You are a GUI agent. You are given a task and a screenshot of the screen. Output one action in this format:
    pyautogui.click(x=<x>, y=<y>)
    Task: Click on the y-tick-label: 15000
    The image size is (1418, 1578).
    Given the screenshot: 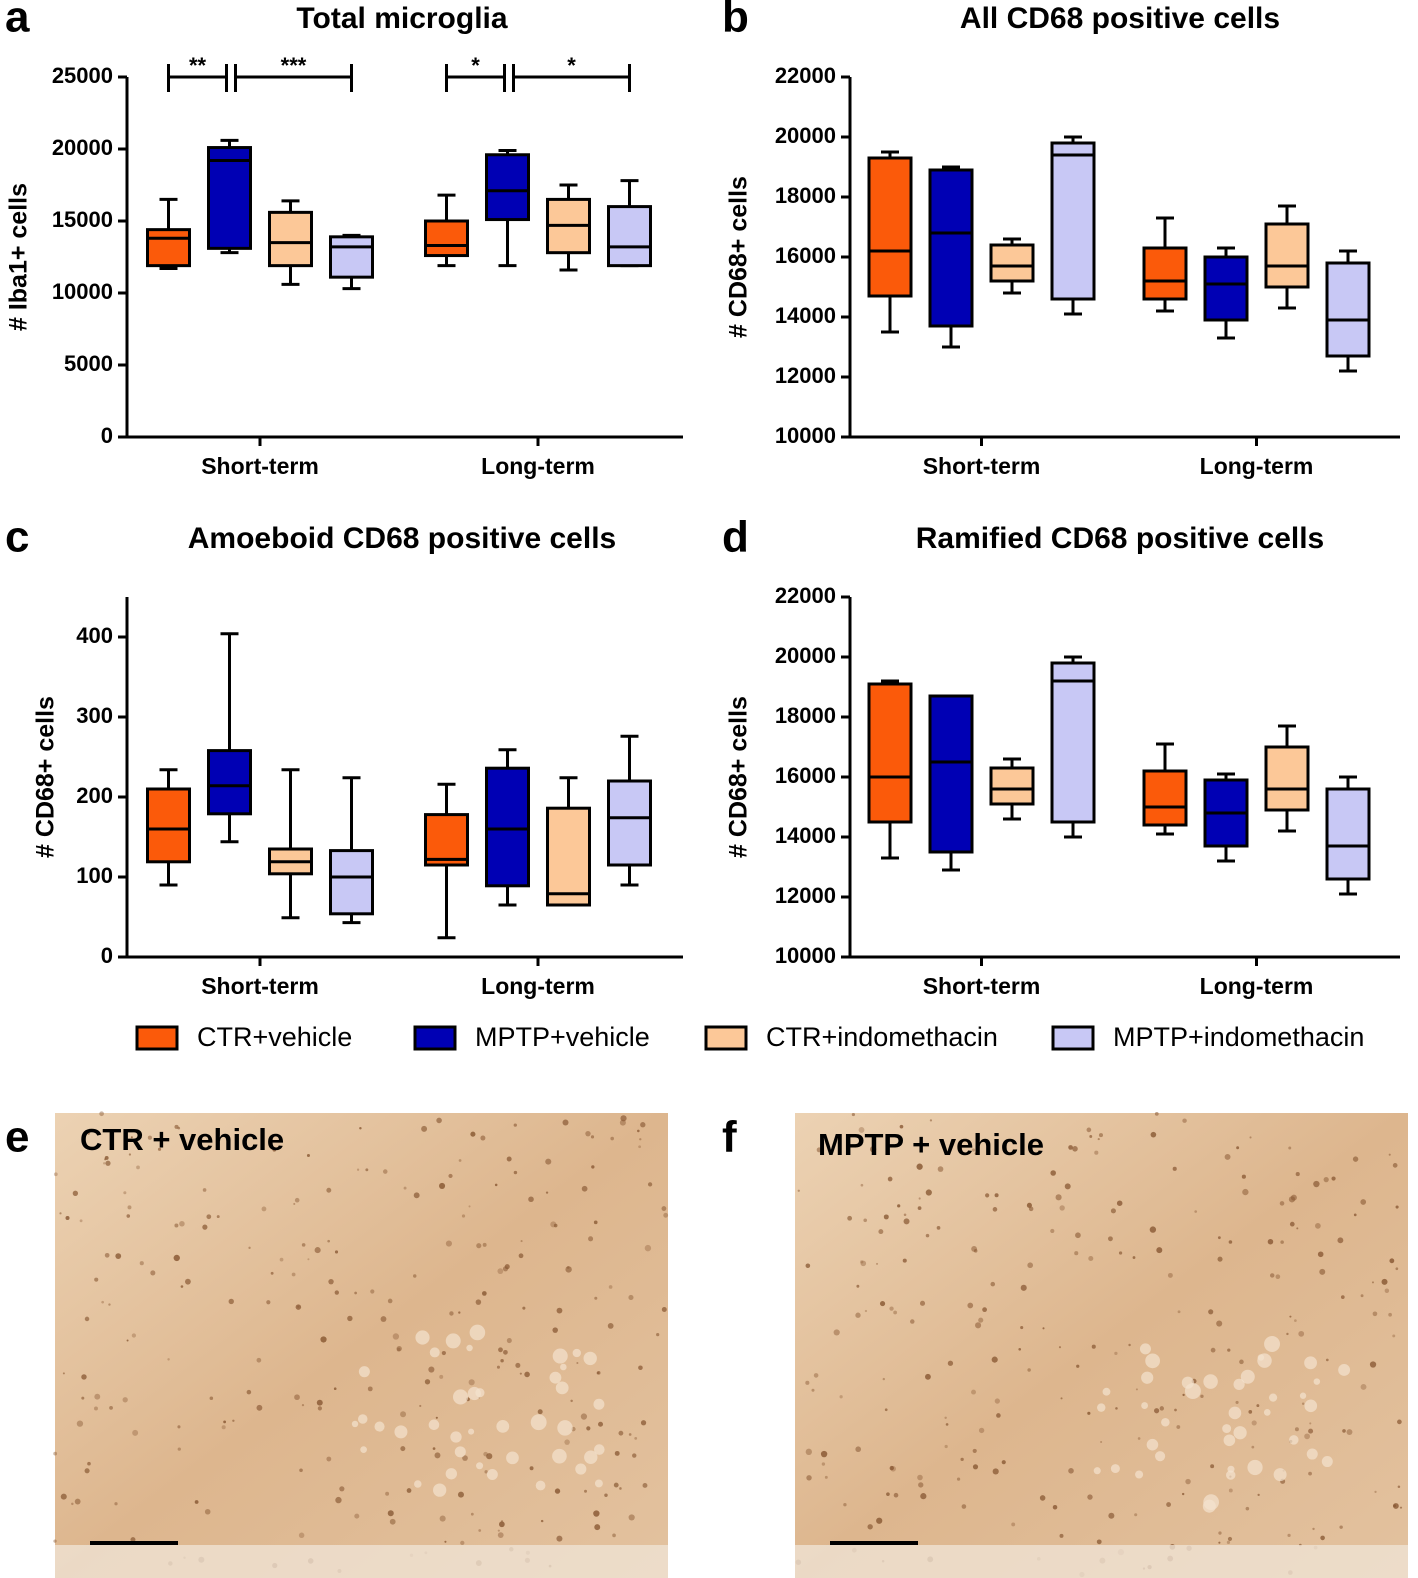 What is the action you would take?
    pyautogui.click(x=82, y=219)
    